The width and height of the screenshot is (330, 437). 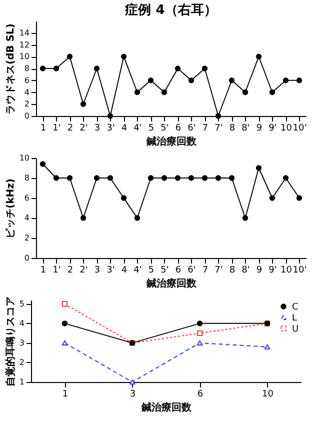 I want to click on y-axis-title: ラウドネス(dB SL), so click(x=10, y=69).